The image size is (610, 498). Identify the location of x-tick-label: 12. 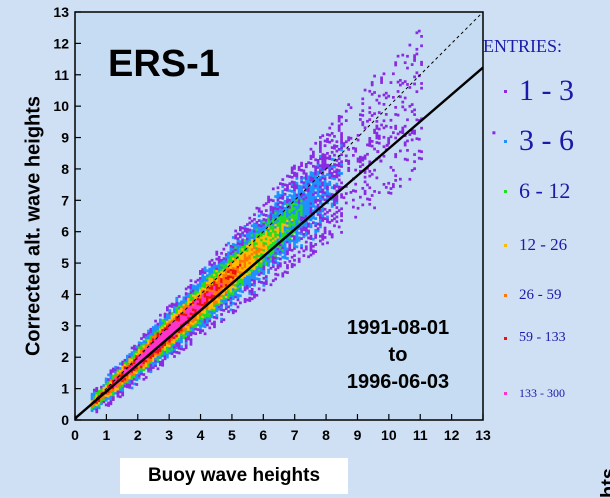
(452, 435).